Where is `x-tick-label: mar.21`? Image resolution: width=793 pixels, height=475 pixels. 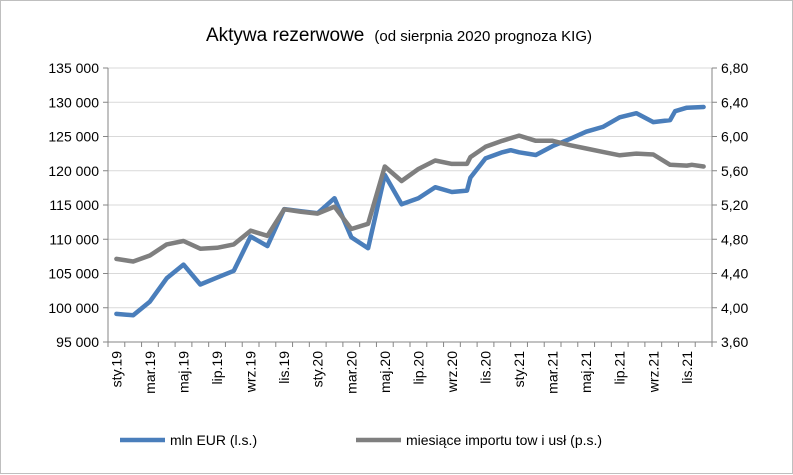
x-tick-label: mar.21 is located at coordinates (553, 372).